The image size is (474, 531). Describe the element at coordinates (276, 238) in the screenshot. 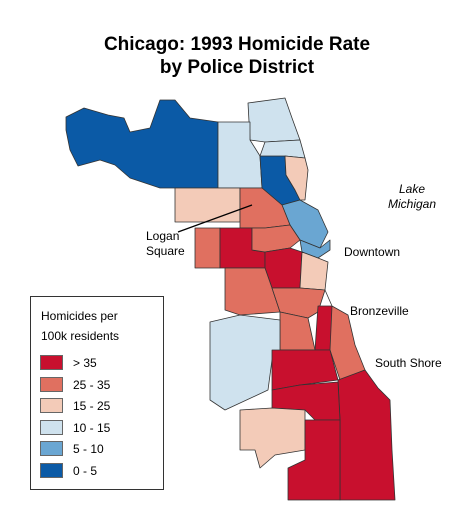

I see `district-near-west` at that location.